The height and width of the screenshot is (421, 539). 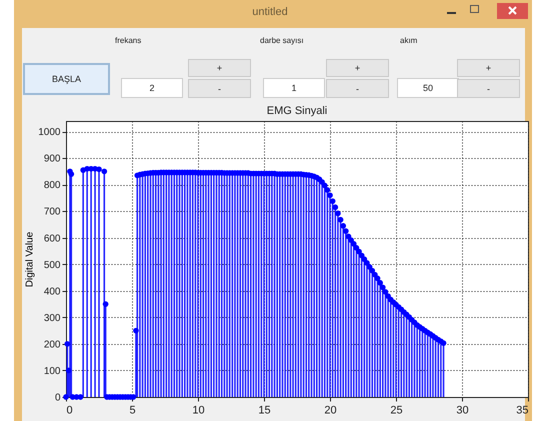 What do you see at coordinates (52, 265) in the screenshot?
I see `y-tick-label: 500` at bounding box center [52, 265].